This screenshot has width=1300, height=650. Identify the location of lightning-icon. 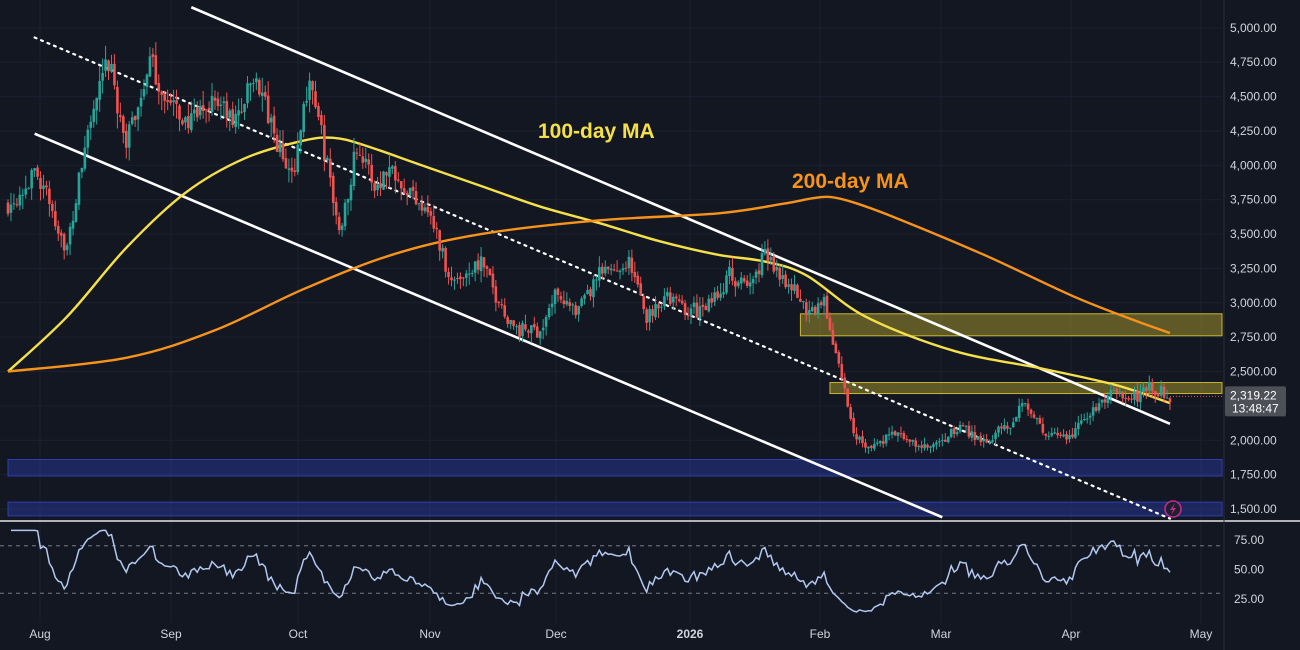
(1173, 509).